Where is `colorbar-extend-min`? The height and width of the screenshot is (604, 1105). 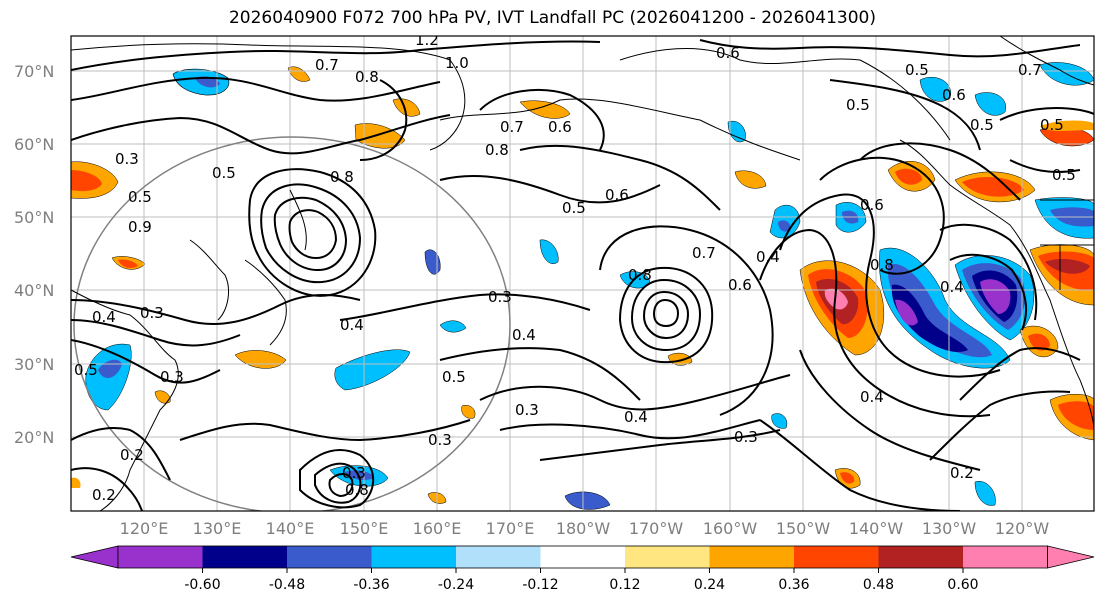 colorbar-extend-min is located at coordinates (94, 557).